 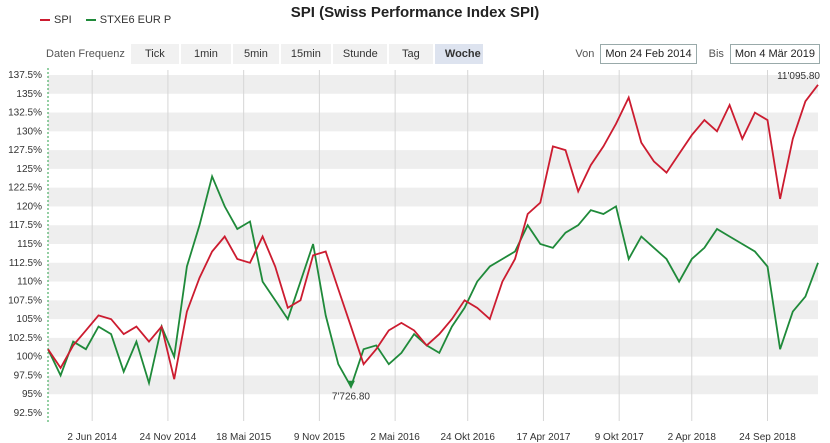 What do you see at coordinates (154, 54) in the screenshot?
I see `freq-button-tick: Tick` at bounding box center [154, 54].